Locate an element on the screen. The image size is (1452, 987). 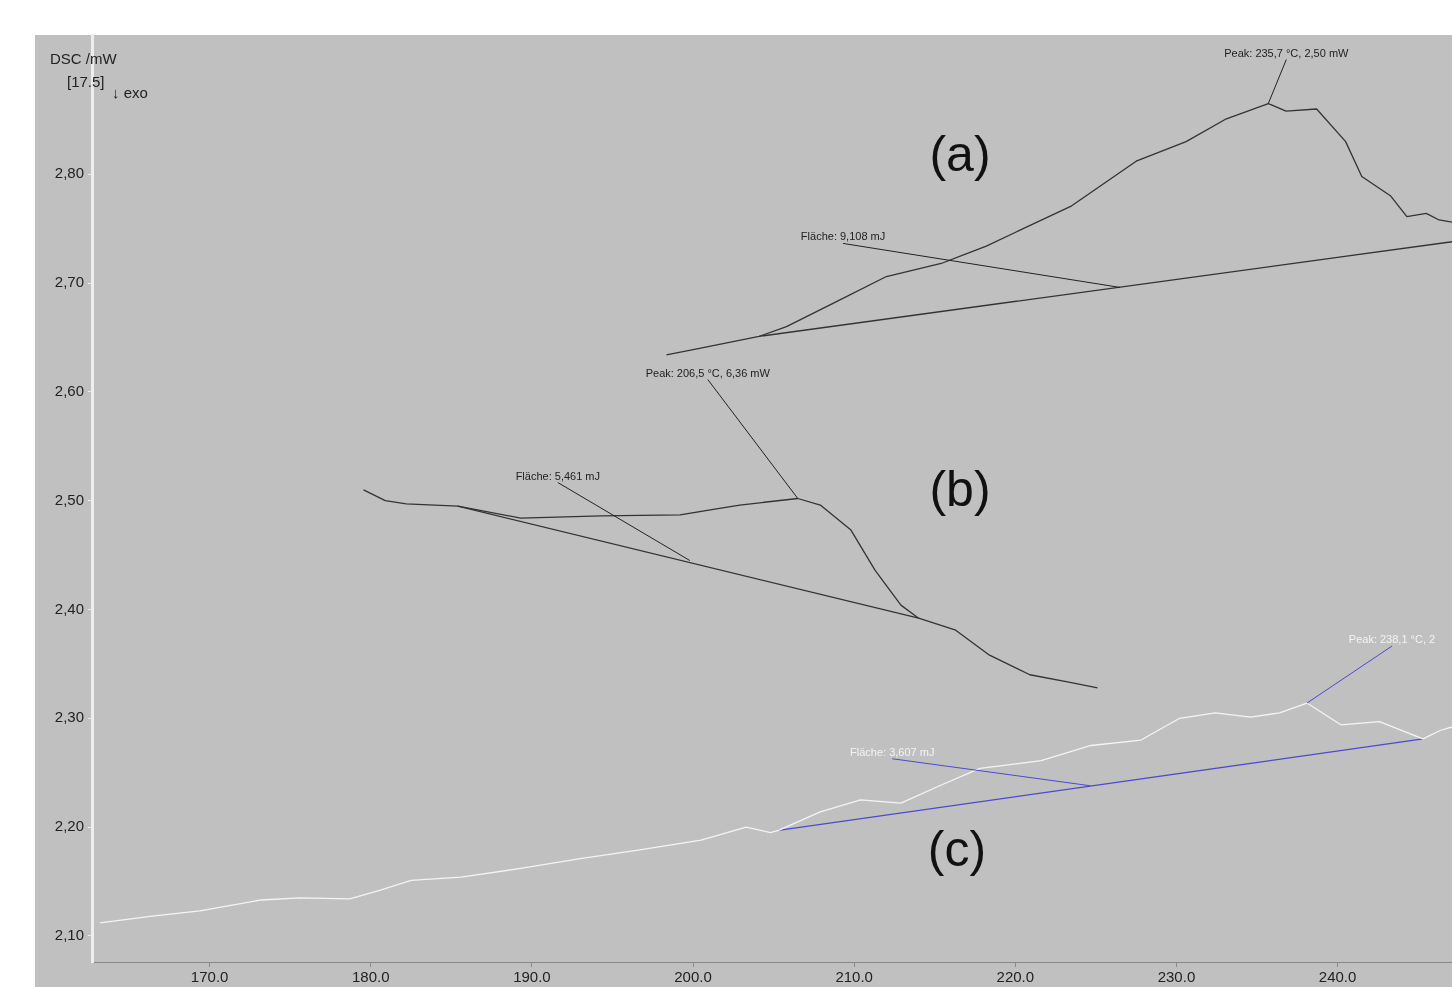
x-tick-label: 180.0 is located at coordinates (370, 977).